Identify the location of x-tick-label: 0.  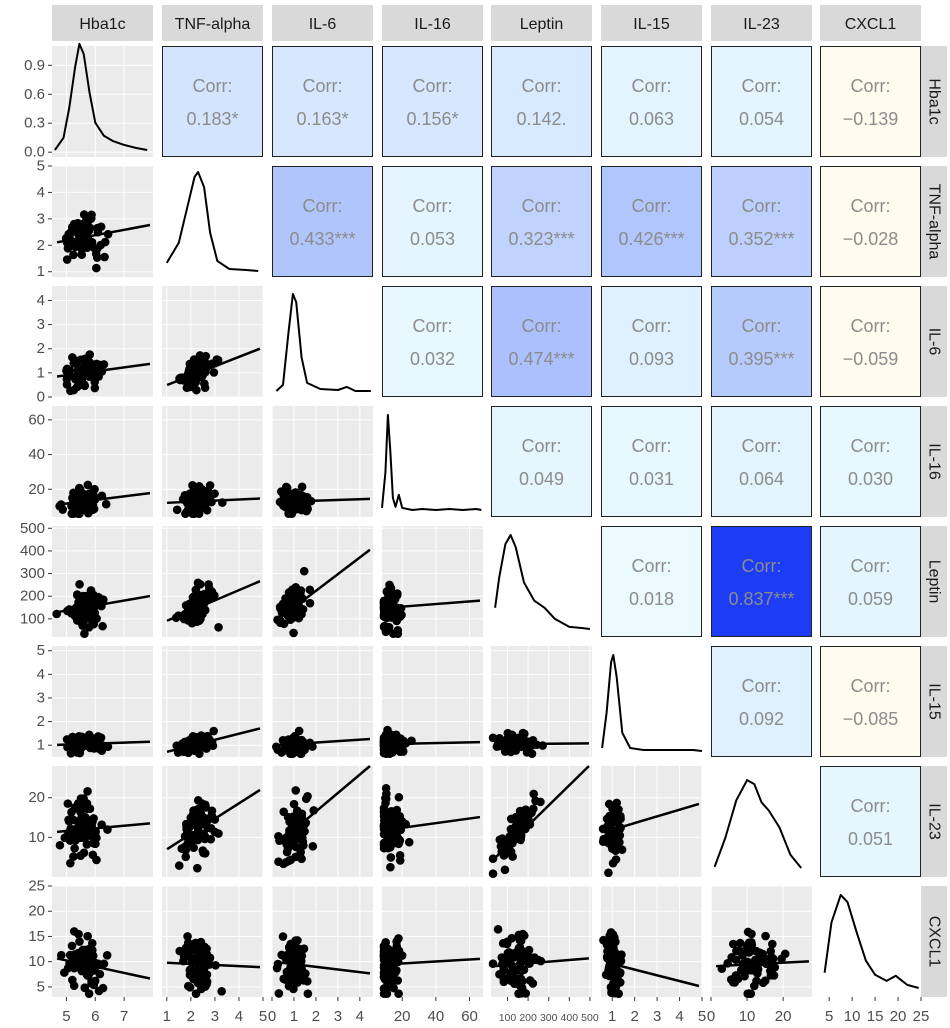
(711, 1016).